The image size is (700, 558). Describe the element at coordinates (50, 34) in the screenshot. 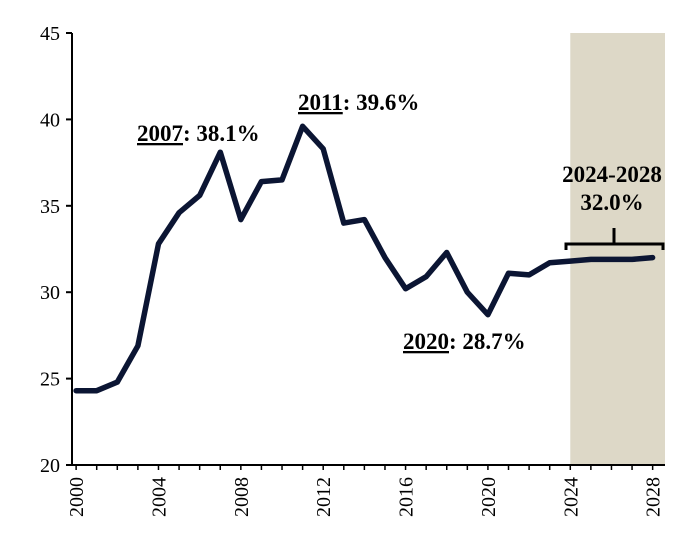

I see `y-tick-label: 45` at that location.